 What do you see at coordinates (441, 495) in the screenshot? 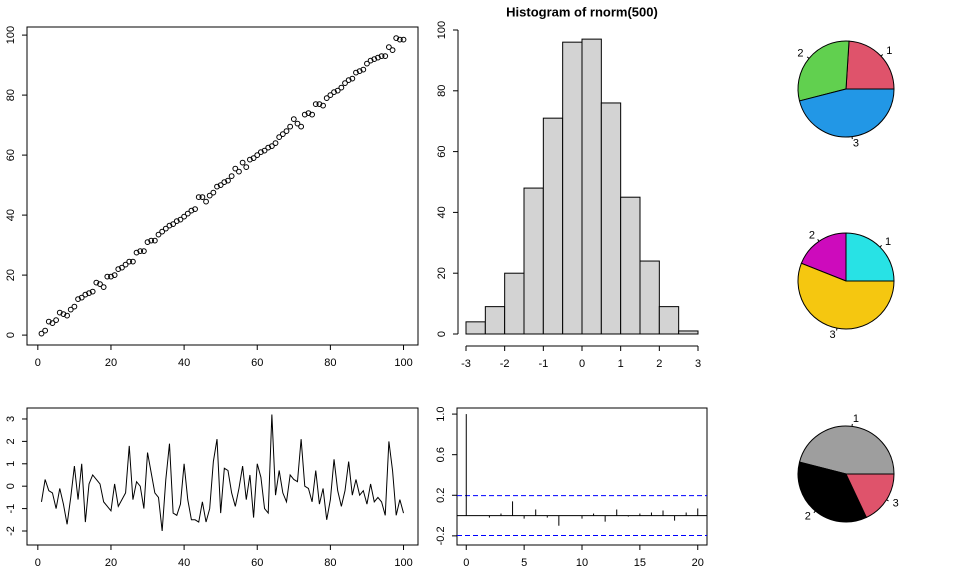
I see `y-tick-label: 0.2` at bounding box center [441, 495].